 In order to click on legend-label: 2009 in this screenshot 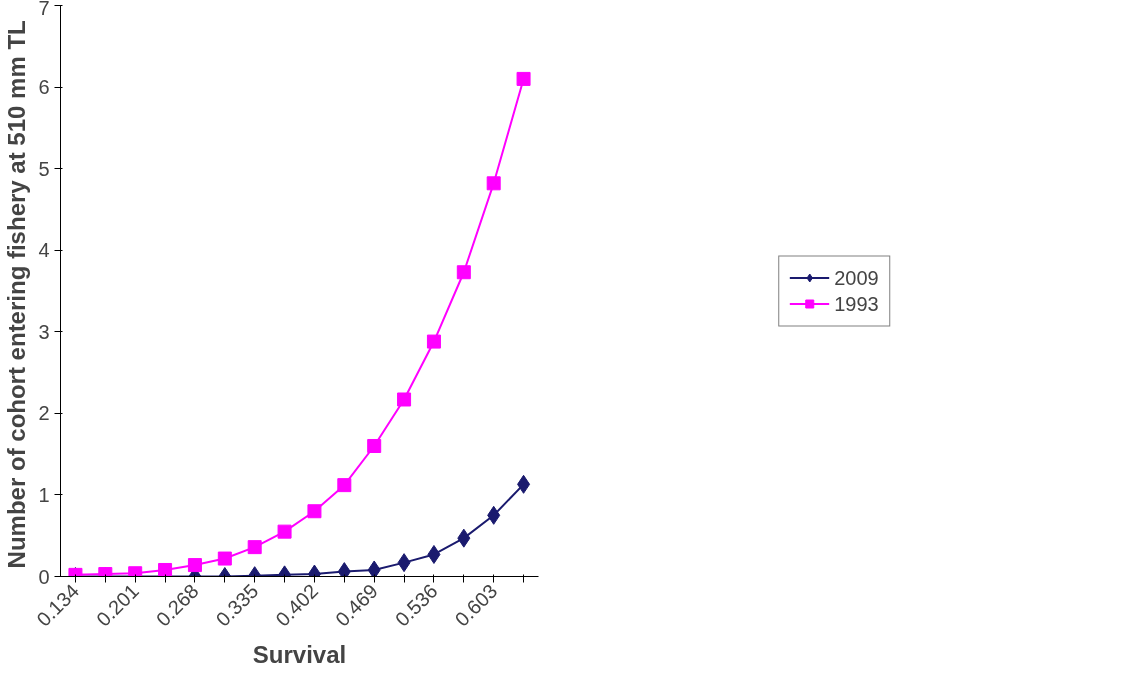, I will do `click(856, 277)`.